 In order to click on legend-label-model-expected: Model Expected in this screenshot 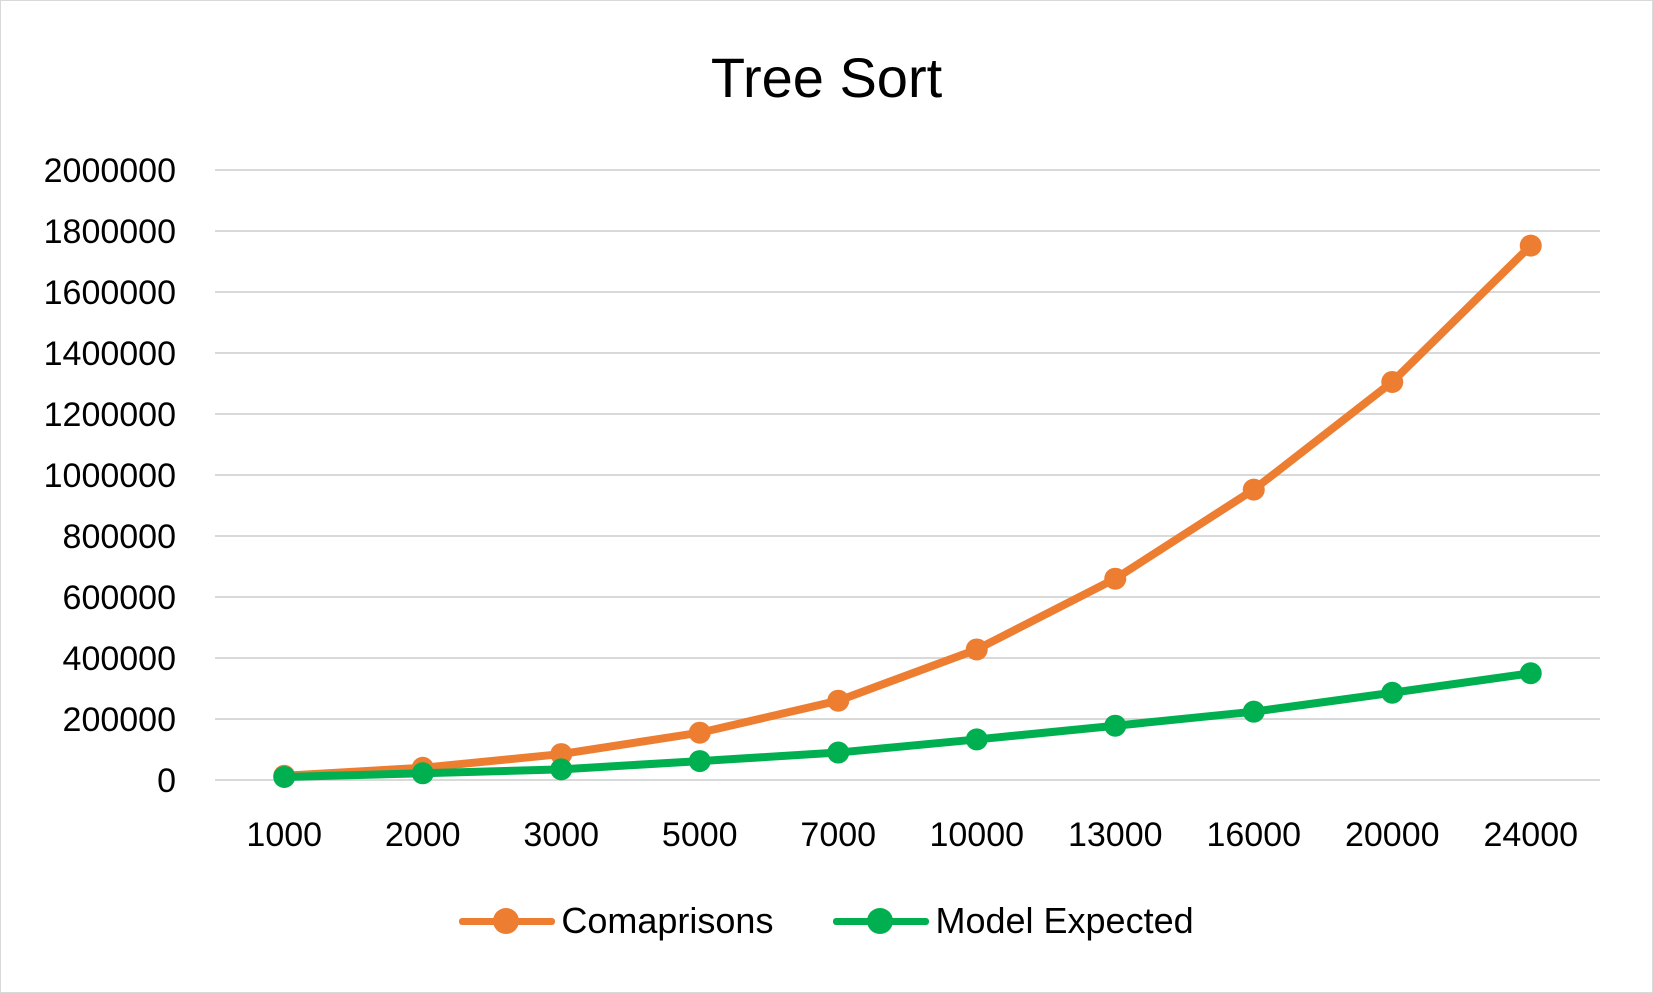, I will do `click(1064, 920)`.